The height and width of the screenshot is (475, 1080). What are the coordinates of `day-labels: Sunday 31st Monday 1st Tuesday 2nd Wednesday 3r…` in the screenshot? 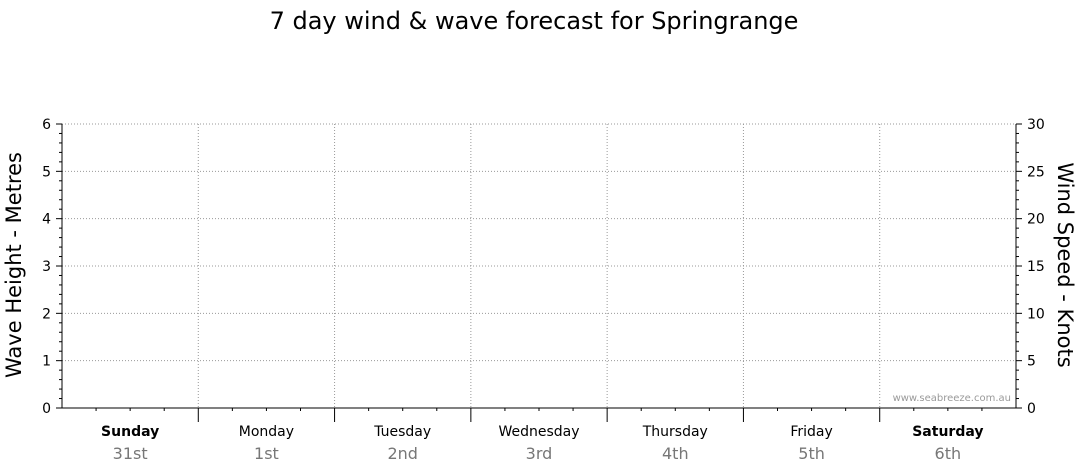 It's located at (542, 443).